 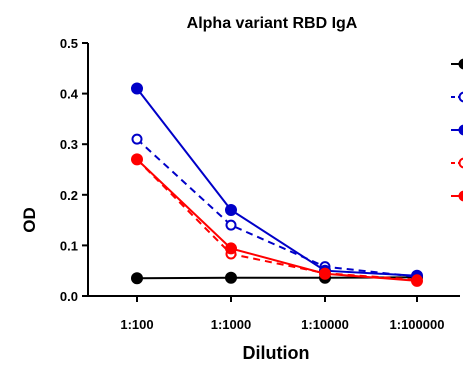 I want to click on y-axis-label: OD, so click(x=29, y=220).